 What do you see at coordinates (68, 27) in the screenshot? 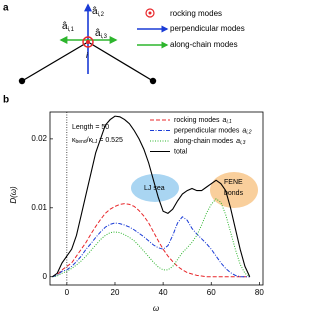
I see `vector-label: âi,1` at bounding box center [68, 27].